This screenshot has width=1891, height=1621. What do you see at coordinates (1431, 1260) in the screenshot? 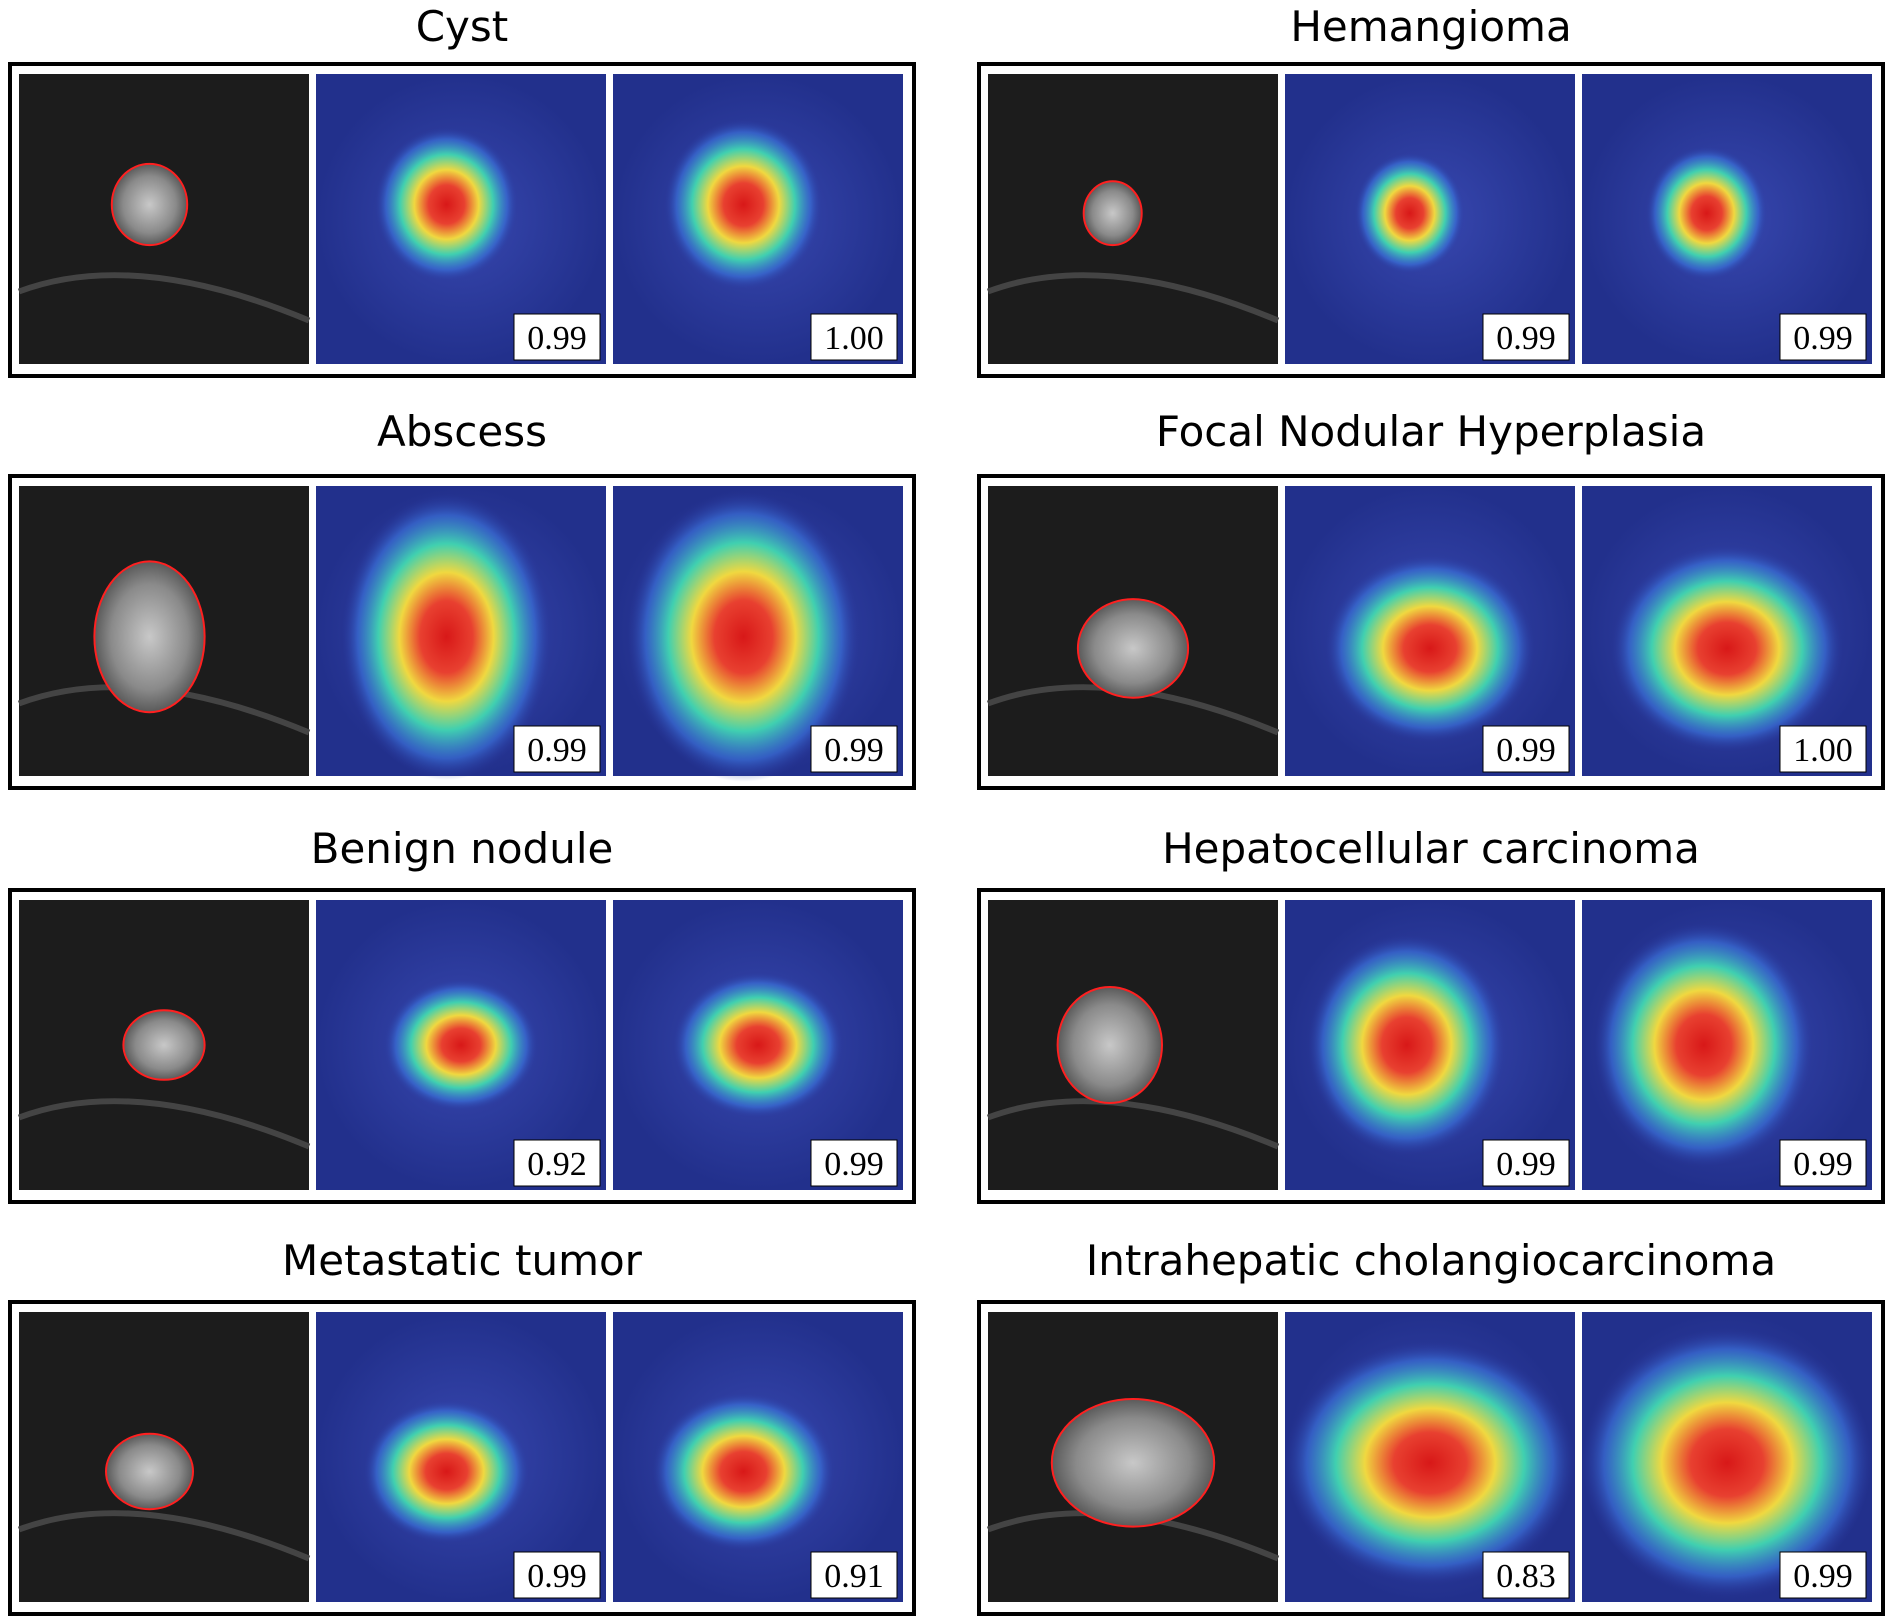
I see `panel-title: Intrahepatic cholangiocarcinoma` at bounding box center [1431, 1260].